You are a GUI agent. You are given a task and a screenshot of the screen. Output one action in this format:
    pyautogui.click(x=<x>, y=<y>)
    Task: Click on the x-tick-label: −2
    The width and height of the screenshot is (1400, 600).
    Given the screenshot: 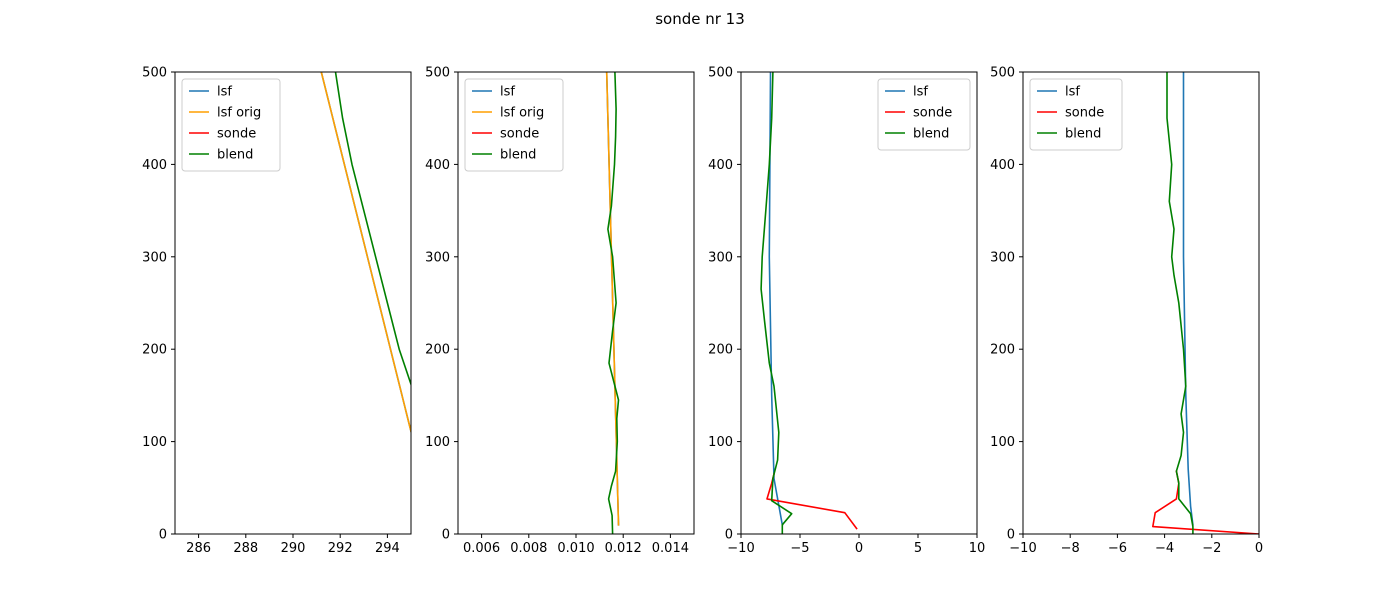 What is the action you would take?
    pyautogui.click(x=1211, y=548)
    